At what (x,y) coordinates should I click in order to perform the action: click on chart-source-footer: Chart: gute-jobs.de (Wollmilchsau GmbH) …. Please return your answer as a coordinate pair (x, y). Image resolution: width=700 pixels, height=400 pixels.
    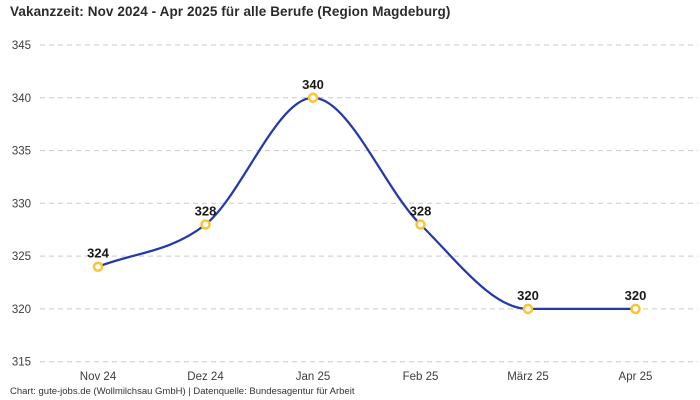
    Looking at the image, I should click on (182, 391).